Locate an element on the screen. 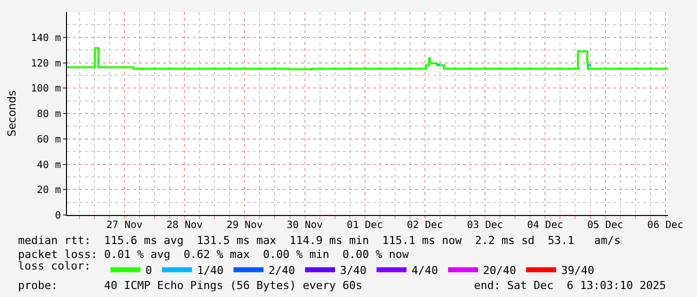 This screenshot has width=697, height=297. legend-label: 20/40 is located at coordinates (499, 271).